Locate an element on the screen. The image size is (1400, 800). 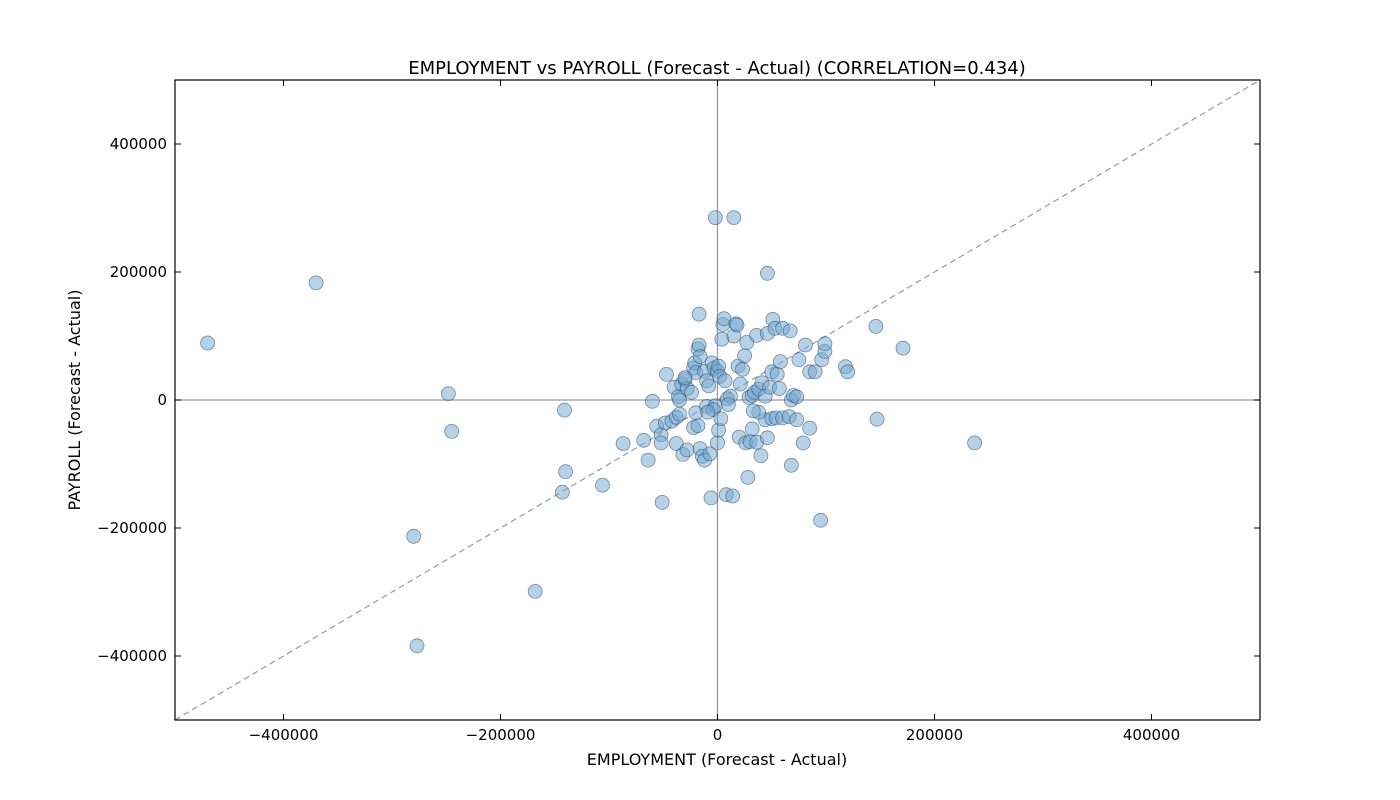
x-tick-labels: −400000 −200000 0 200000 400000 is located at coordinates (715, 735).